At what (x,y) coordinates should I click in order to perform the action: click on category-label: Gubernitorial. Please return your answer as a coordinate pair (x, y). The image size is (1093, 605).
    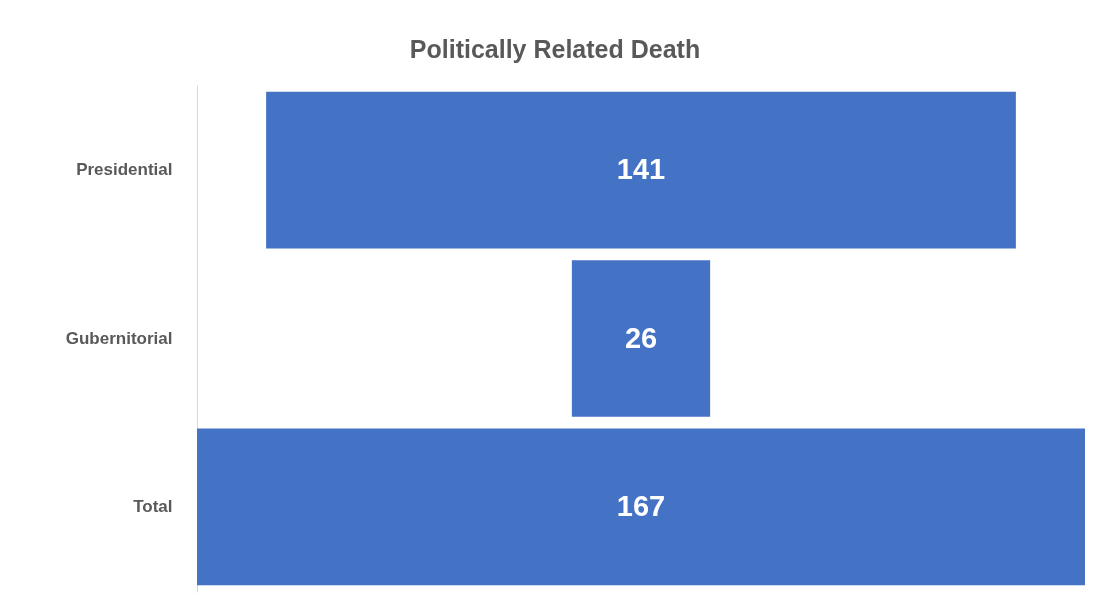
    Looking at the image, I should click on (119, 338).